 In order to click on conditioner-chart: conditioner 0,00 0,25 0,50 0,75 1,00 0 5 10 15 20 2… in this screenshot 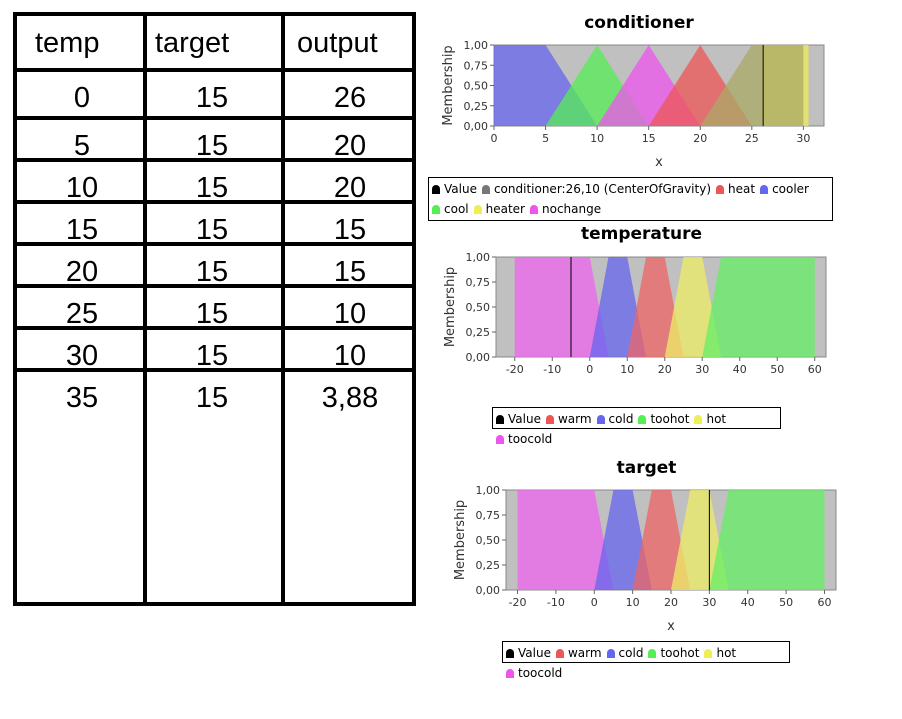, I will do `click(631, 115)`.